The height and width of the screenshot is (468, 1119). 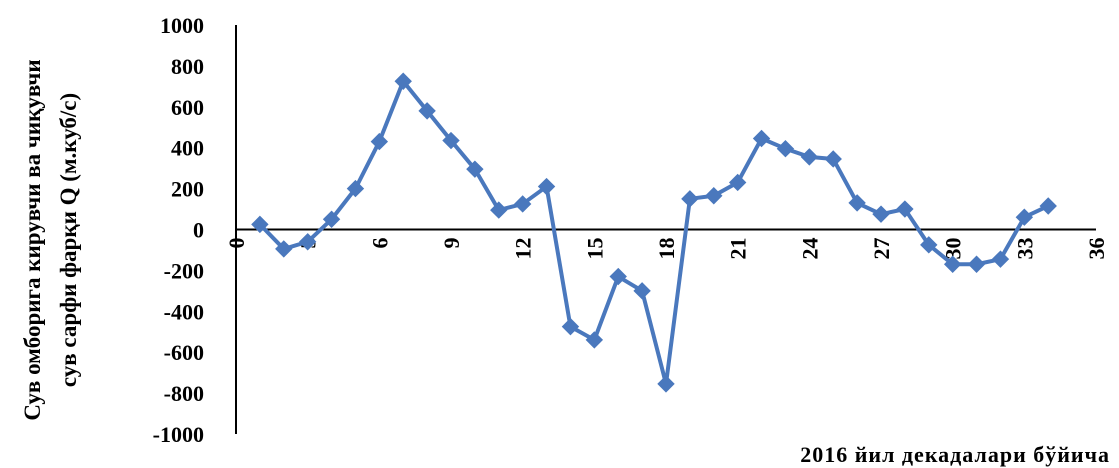 I want to click on x-tick-label: 18, so click(x=666, y=249).